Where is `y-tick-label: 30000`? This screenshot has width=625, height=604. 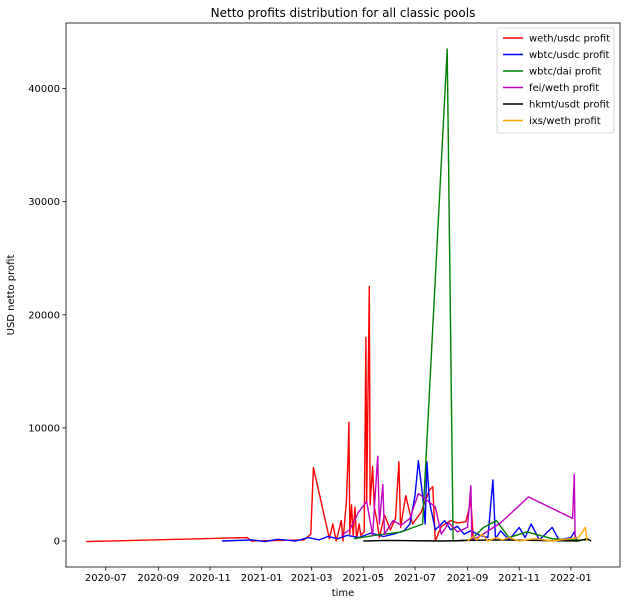
y-tick-label: 30000 is located at coordinates (44, 202).